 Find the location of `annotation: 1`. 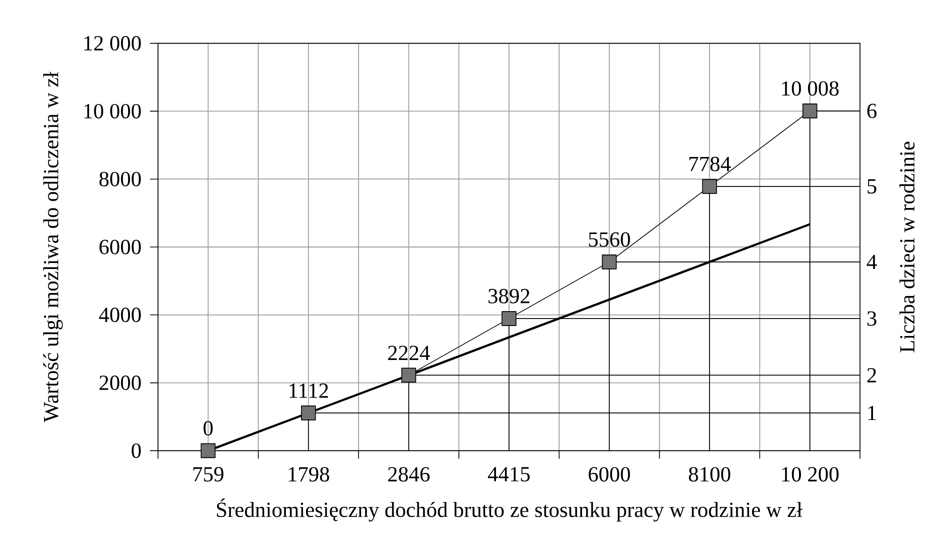

annotation: 1 is located at coordinates (872, 413).